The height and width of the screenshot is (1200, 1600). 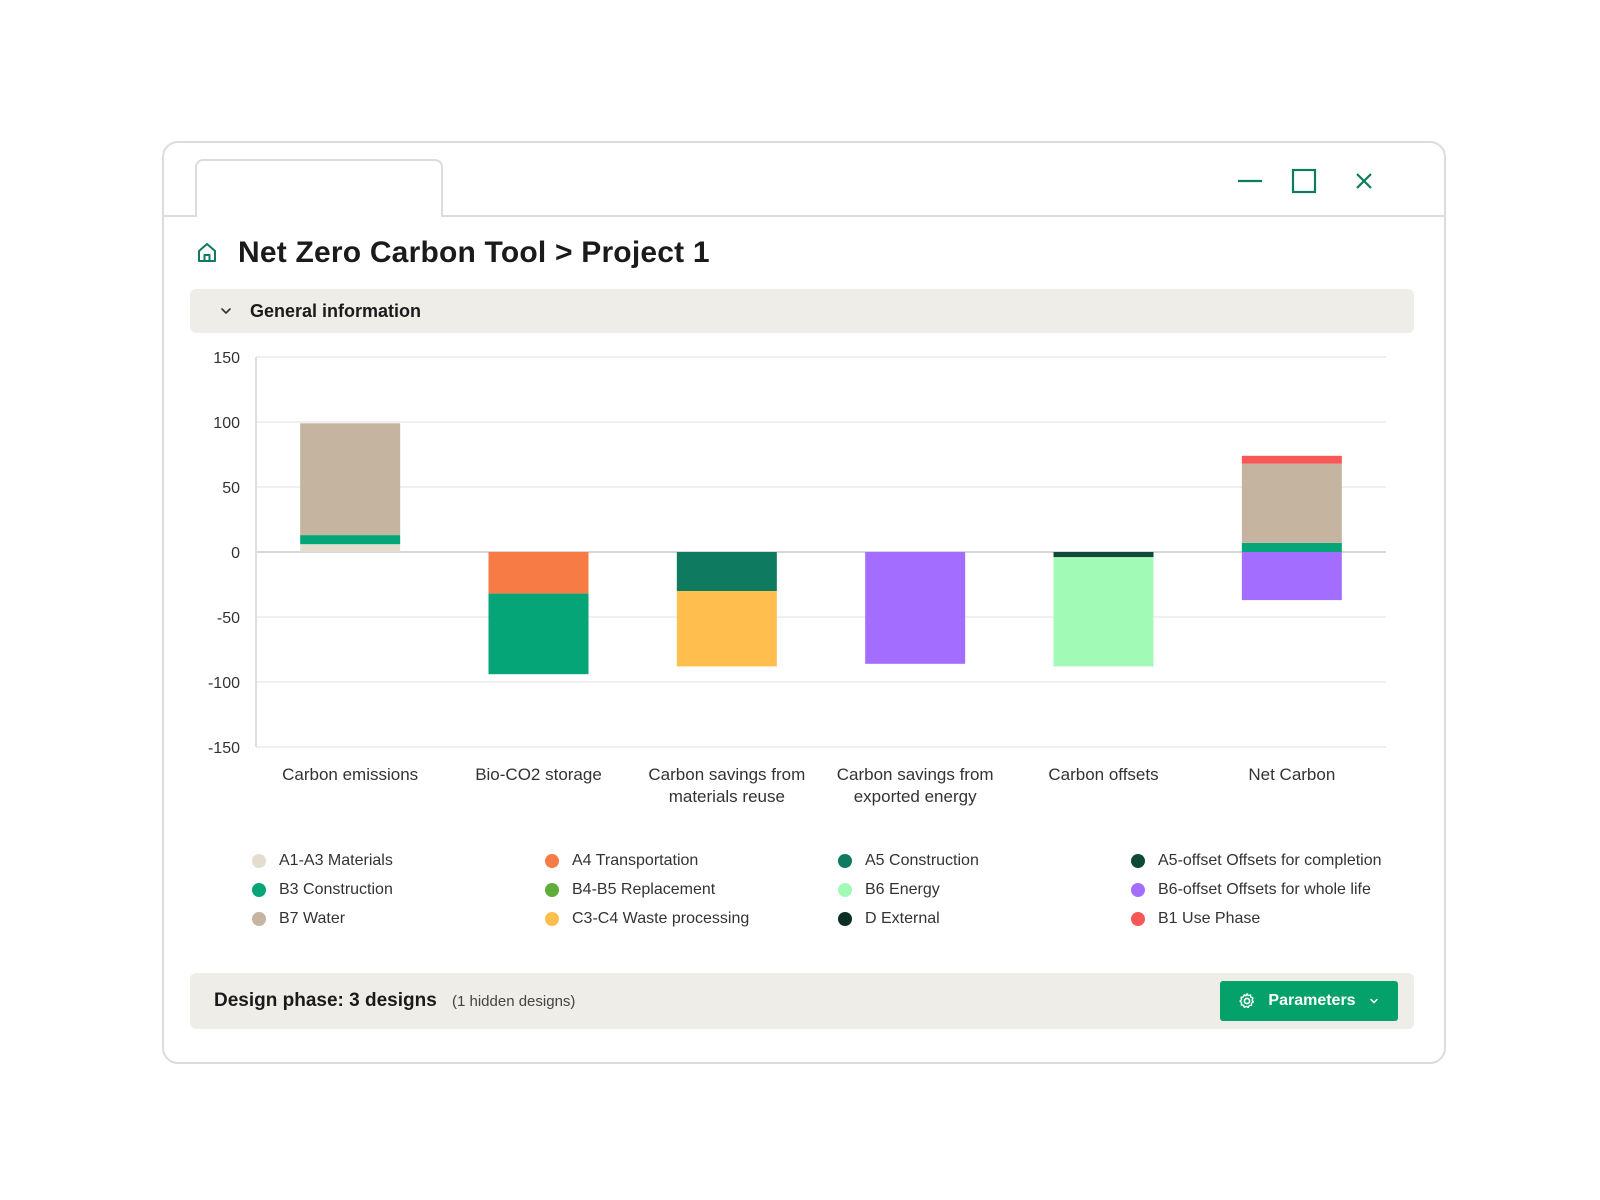 What do you see at coordinates (312, 918) in the screenshot?
I see `legend-label: B7 Water` at bounding box center [312, 918].